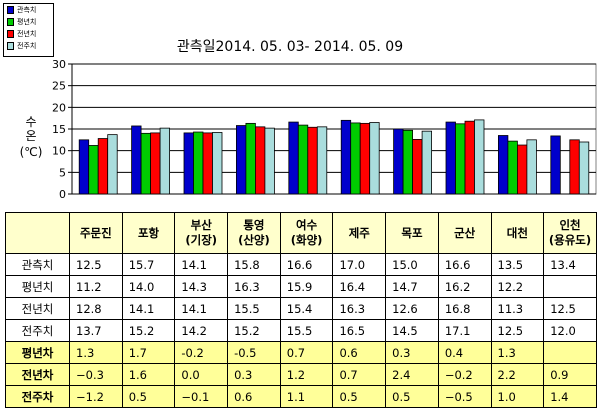 The height and width of the screenshot is (408, 601). Describe the element at coordinates (359, 233) in the screenshot. I see `column-header: 제주` at that location.